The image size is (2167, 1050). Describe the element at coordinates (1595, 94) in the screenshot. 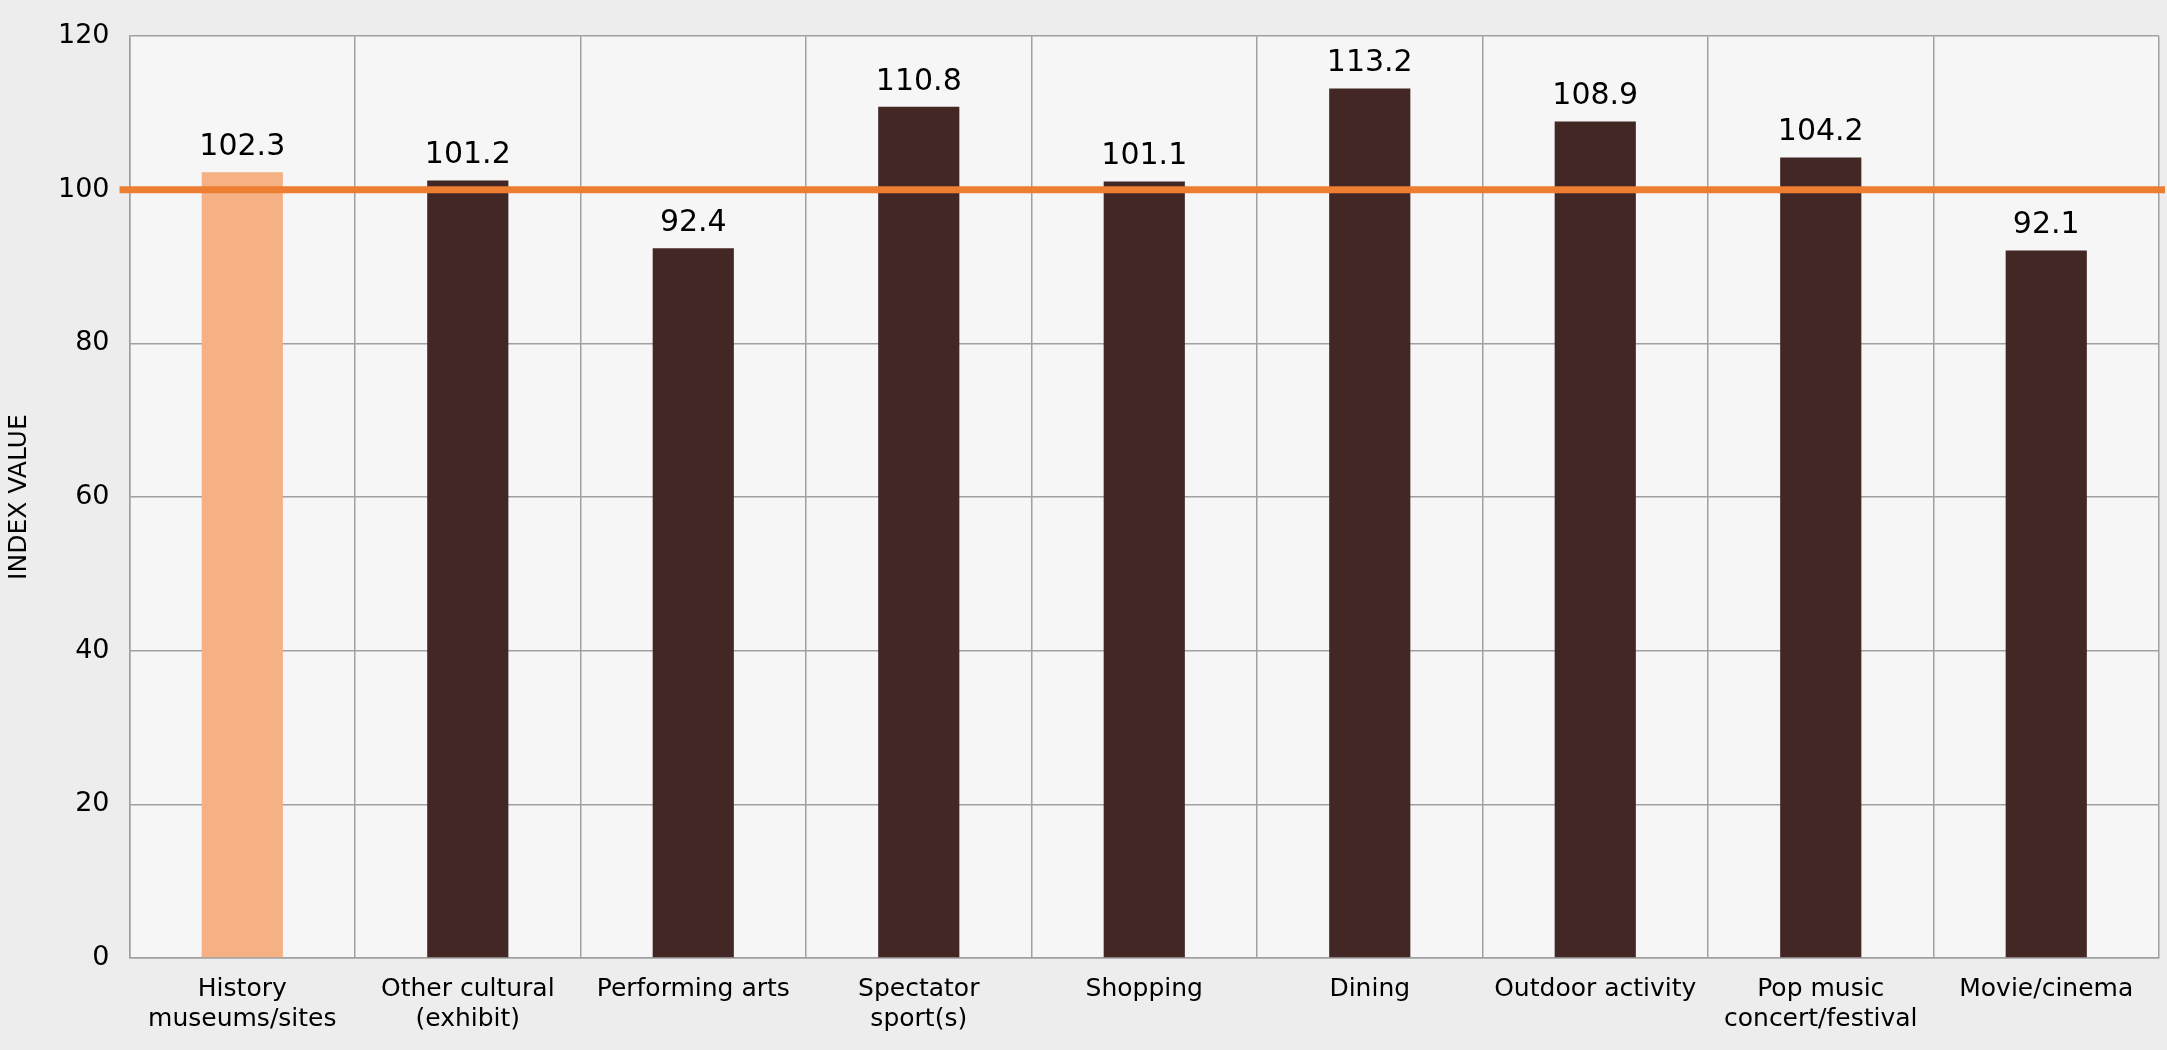

I see `data-label: 108.9` at that location.